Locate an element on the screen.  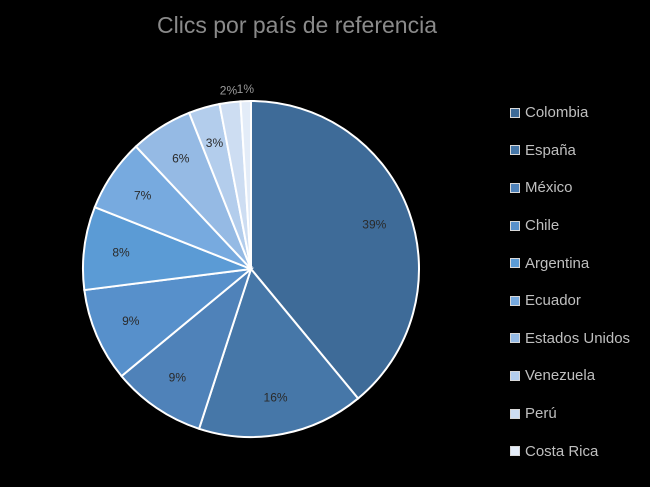
chart-title: Clics por país de referencia is located at coordinates (297, 25).